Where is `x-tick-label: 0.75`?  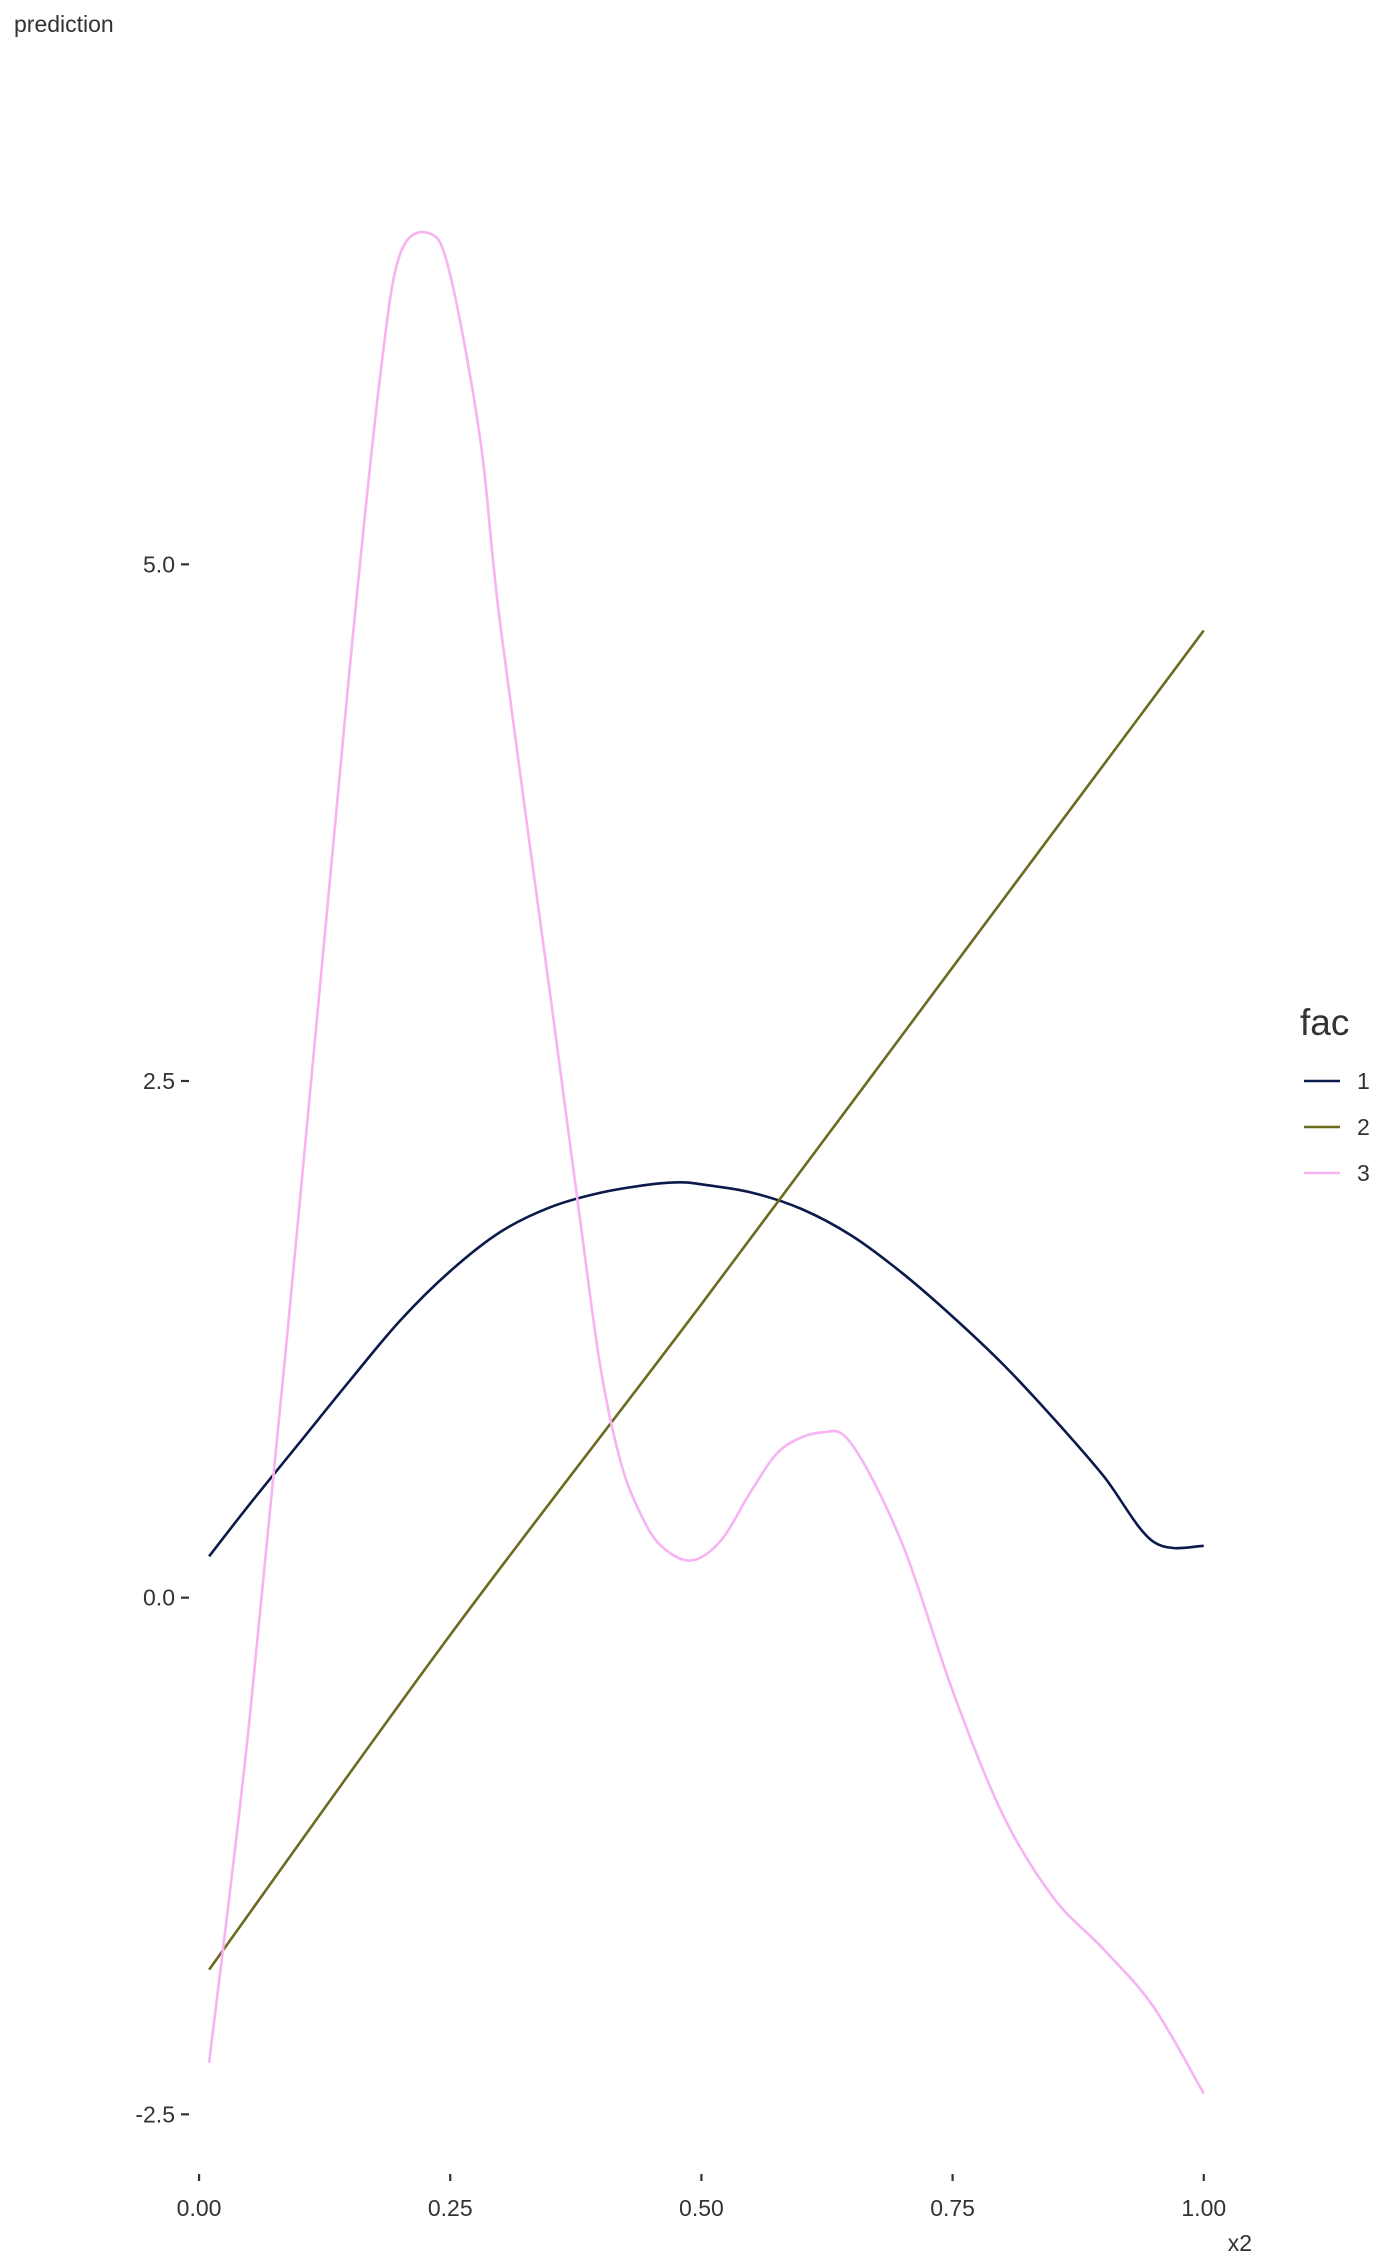 x-tick-label: 0.75 is located at coordinates (952, 2208).